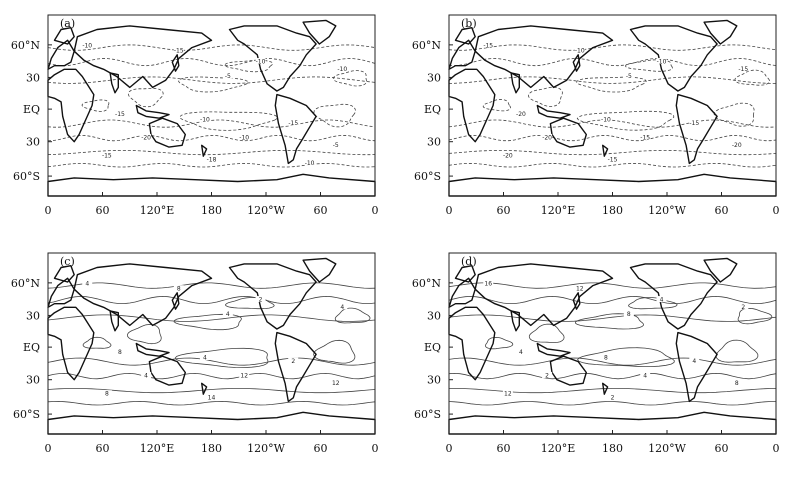  Describe the element at coordinates (266, 448) in the screenshot. I see `x-tick-label: 120°W` at that location.